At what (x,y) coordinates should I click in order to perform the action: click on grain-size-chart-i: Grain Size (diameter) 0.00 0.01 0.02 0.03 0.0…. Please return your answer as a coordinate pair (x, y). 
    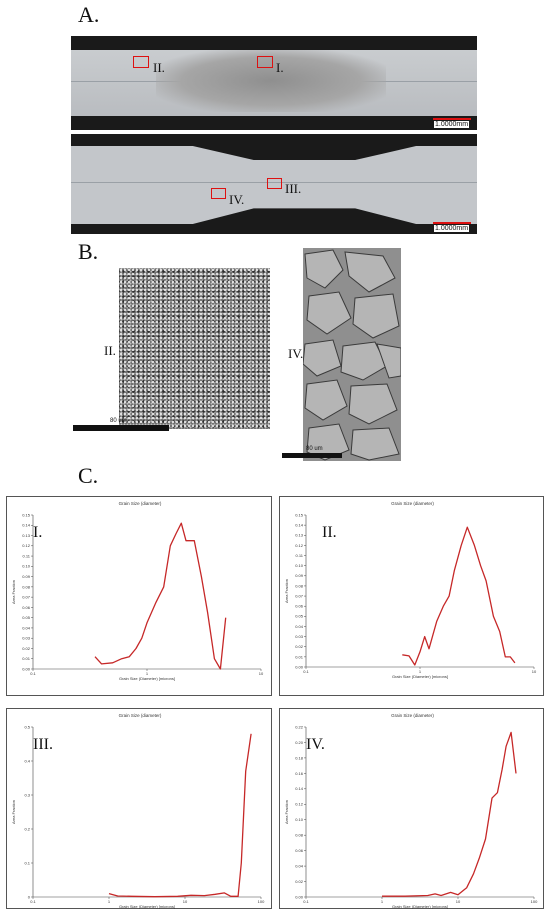
    Looking at the image, I should click on (137, 591).